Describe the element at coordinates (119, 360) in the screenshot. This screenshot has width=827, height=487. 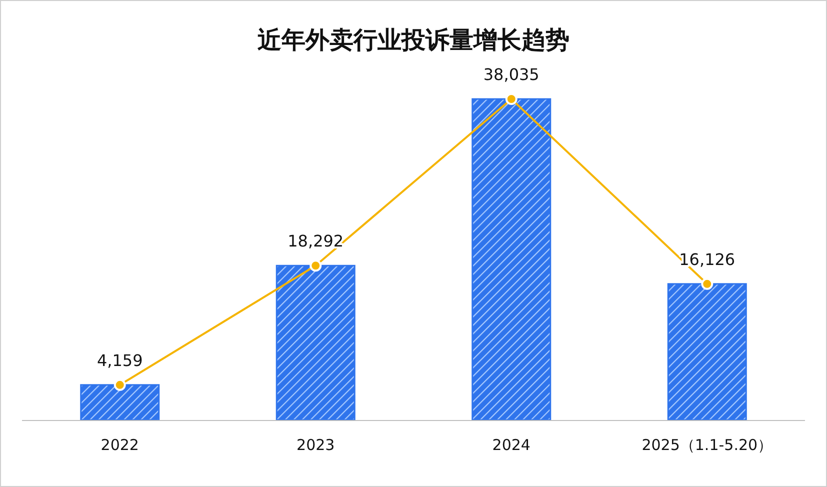
I see `data-label: 4,159` at that location.